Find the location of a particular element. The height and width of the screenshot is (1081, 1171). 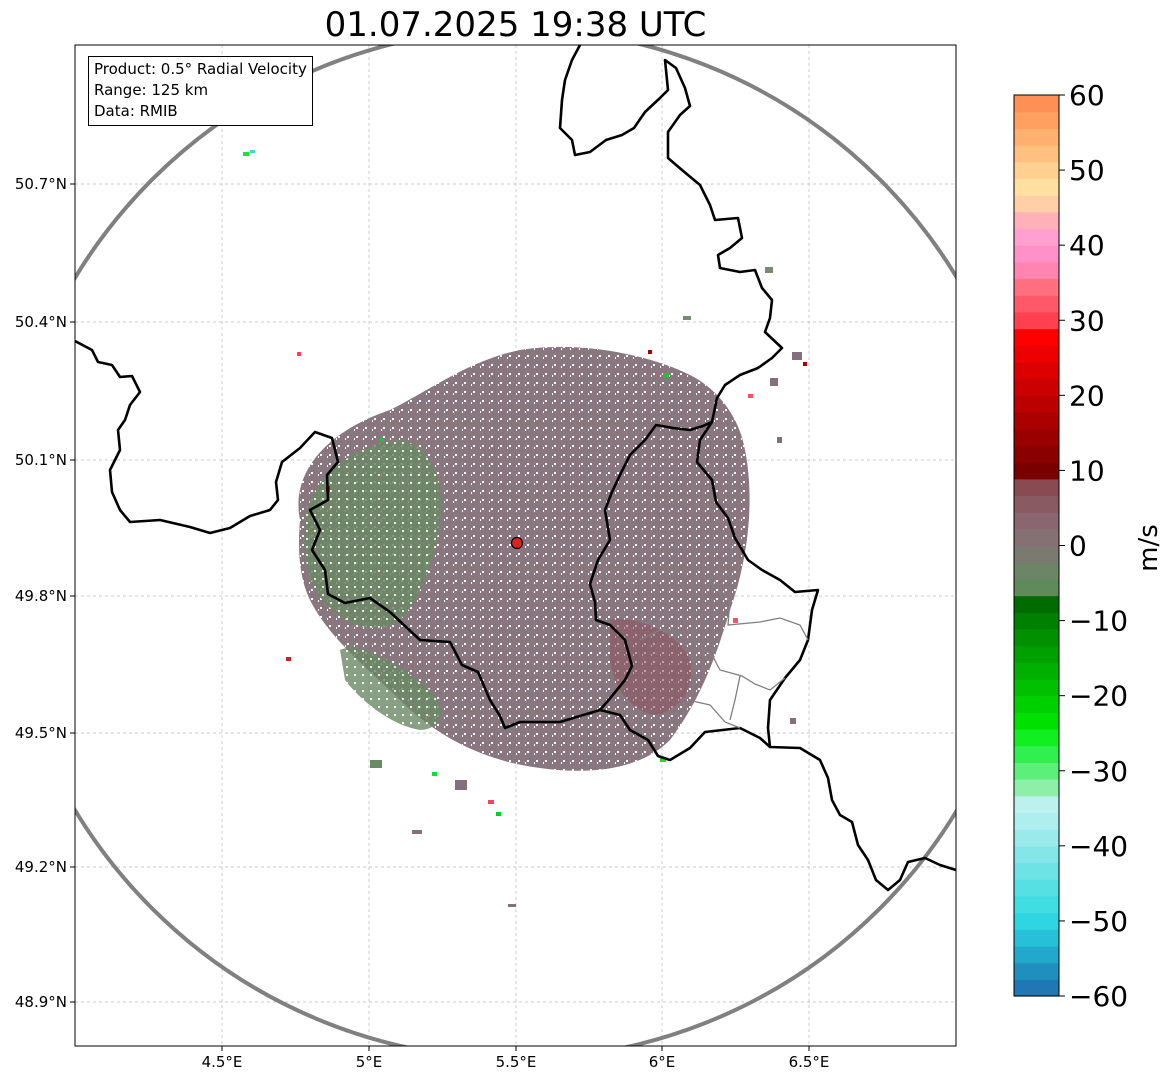

data-source-label: Data: RMIB is located at coordinates (136, 111).